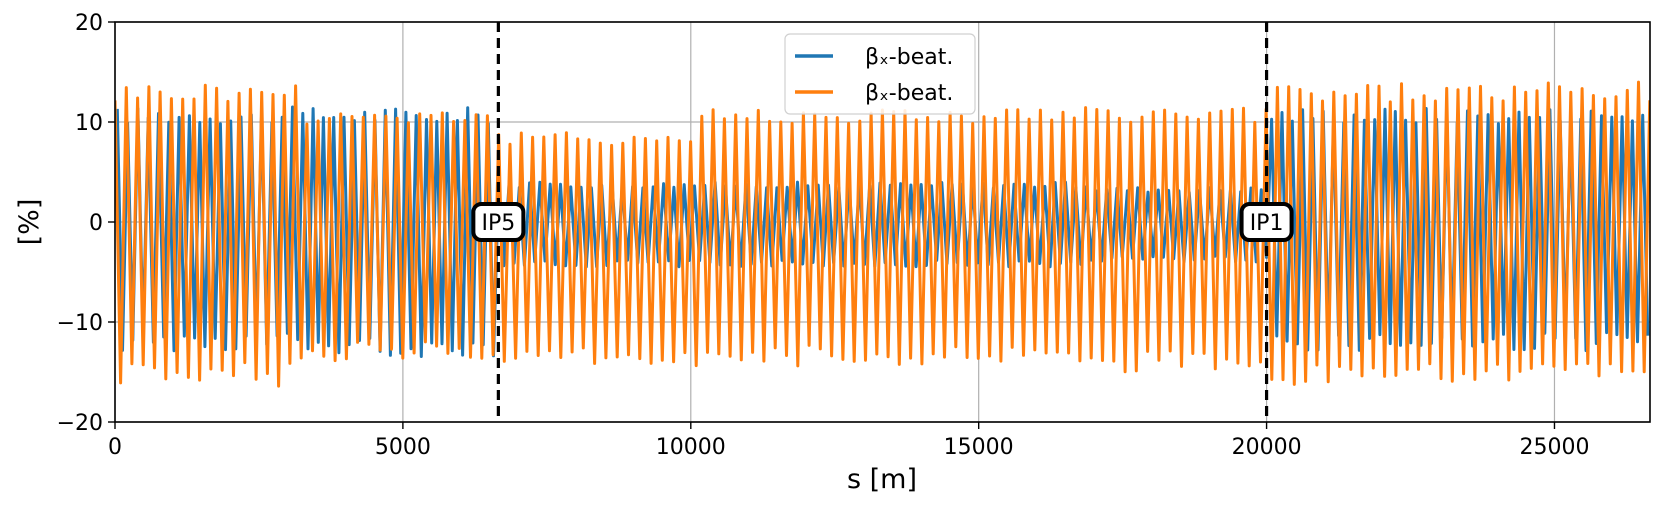 Image resolution: width=1661 pixels, height=508 pixels. I want to click on legend: βₓ-beat. βₓ-beat., so click(880, 74).